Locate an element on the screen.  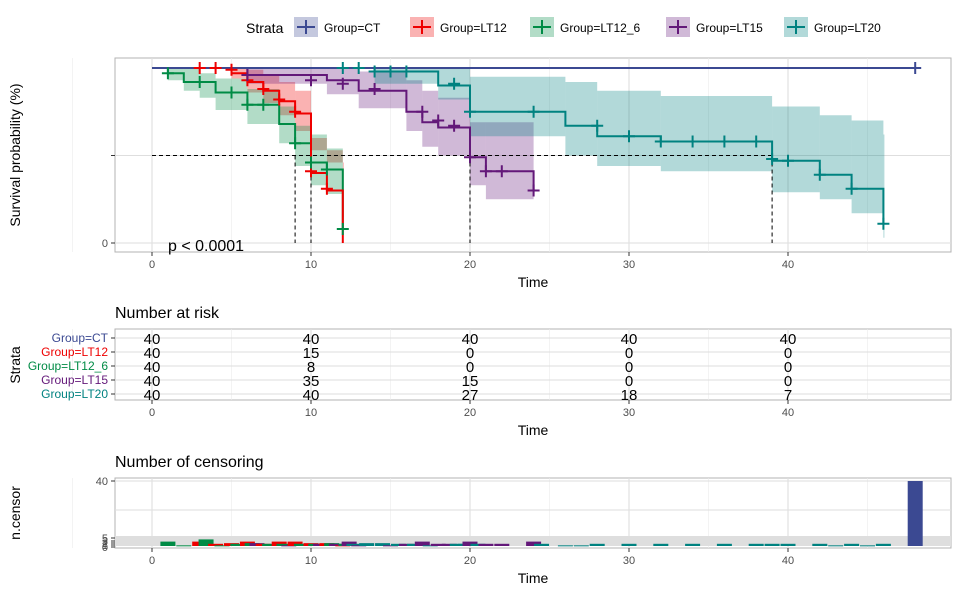
x-tick-label: 0 is located at coordinates (152, 265).